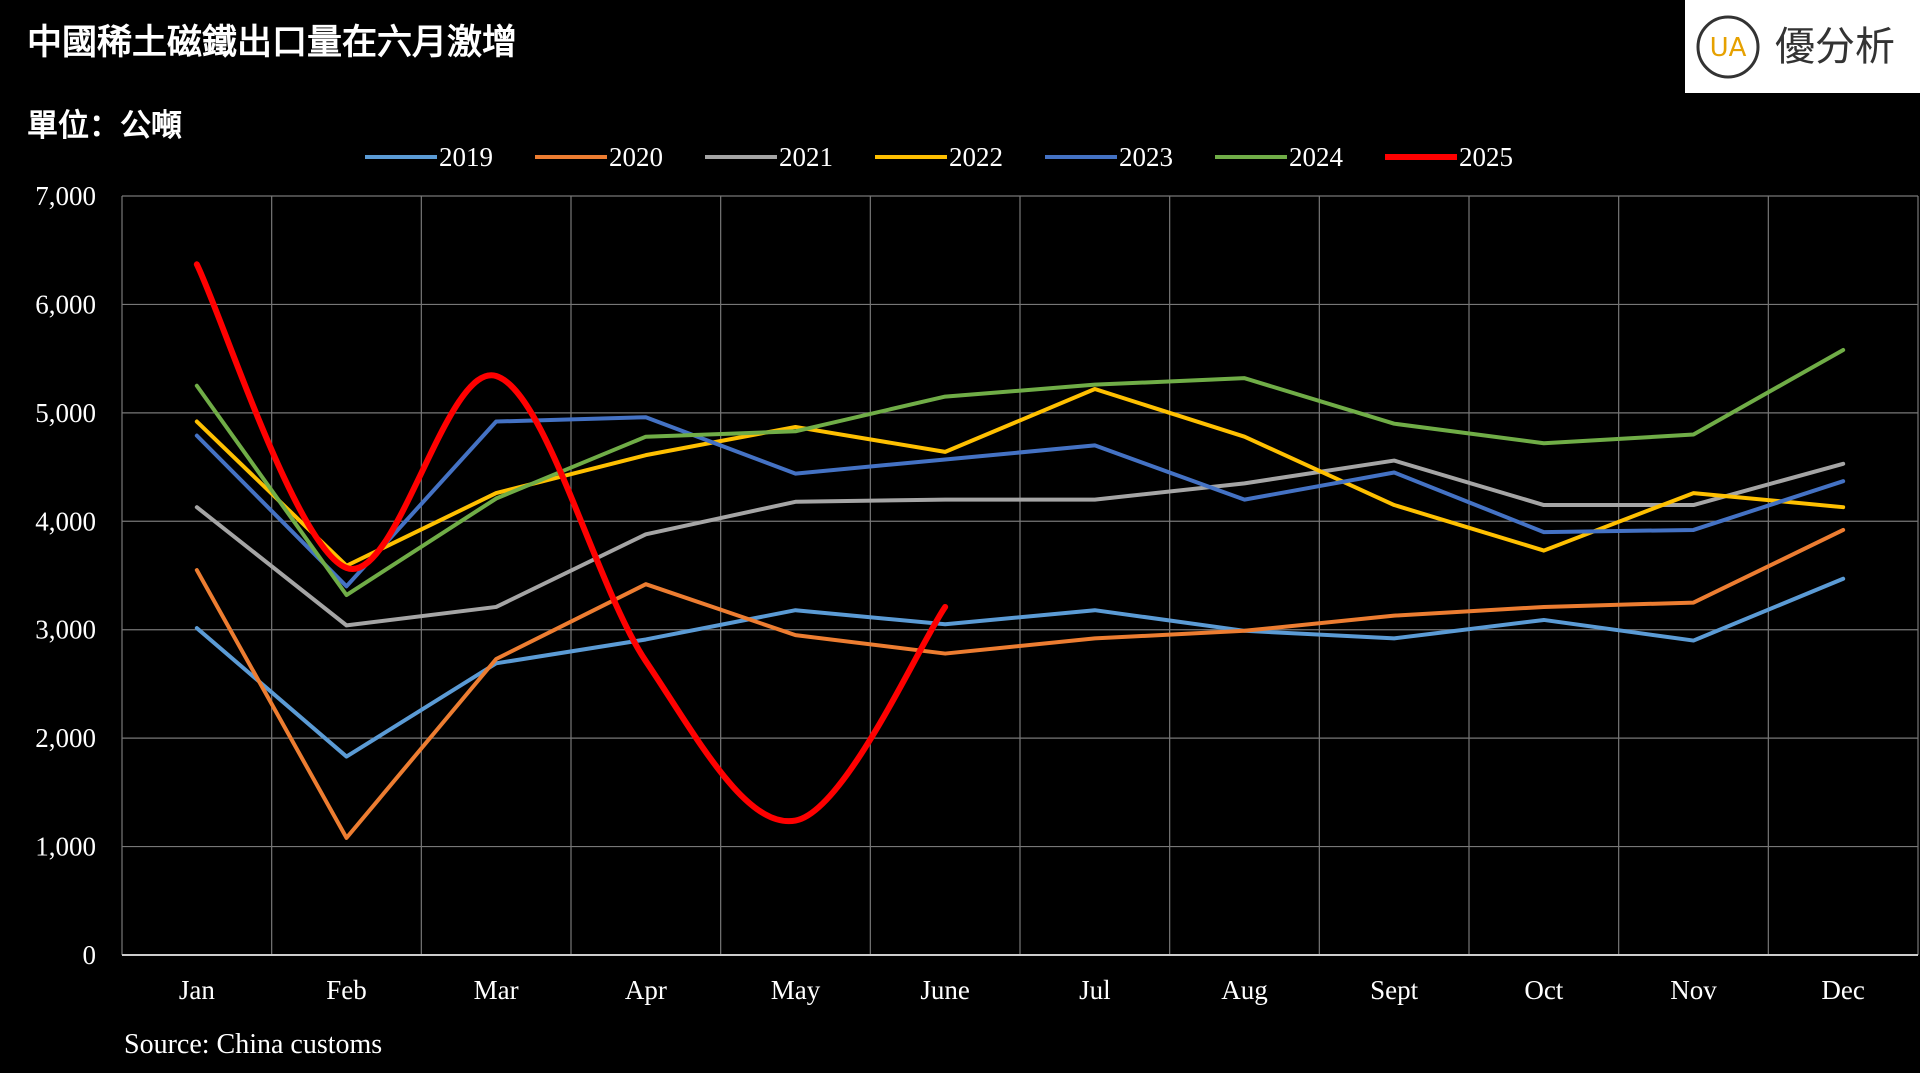 This screenshot has width=1920, height=1073. Describe the element at coordinates (1693, 990) in the screenshot. I see `x-tick-label: Nov` at that location.